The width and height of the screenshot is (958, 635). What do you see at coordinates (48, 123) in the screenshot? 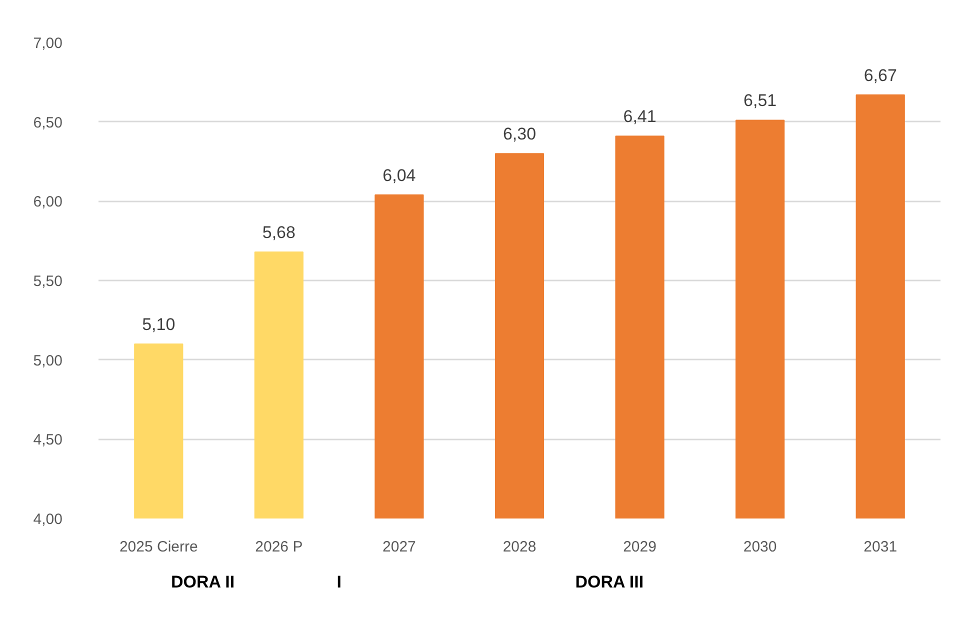
I see `y-tick-label: 6,50` at bounding box center [48, 123].